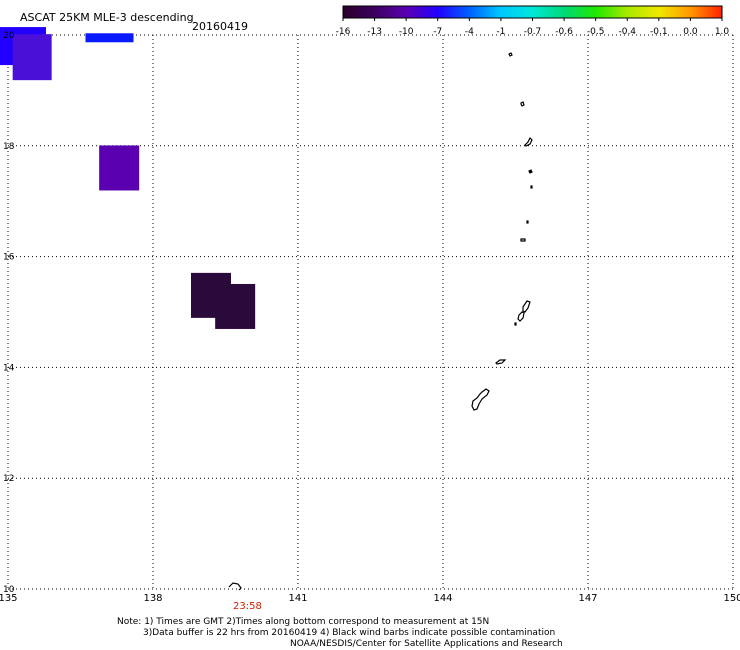  I want to click on lon-tick-label: 144, so click(442, 598).